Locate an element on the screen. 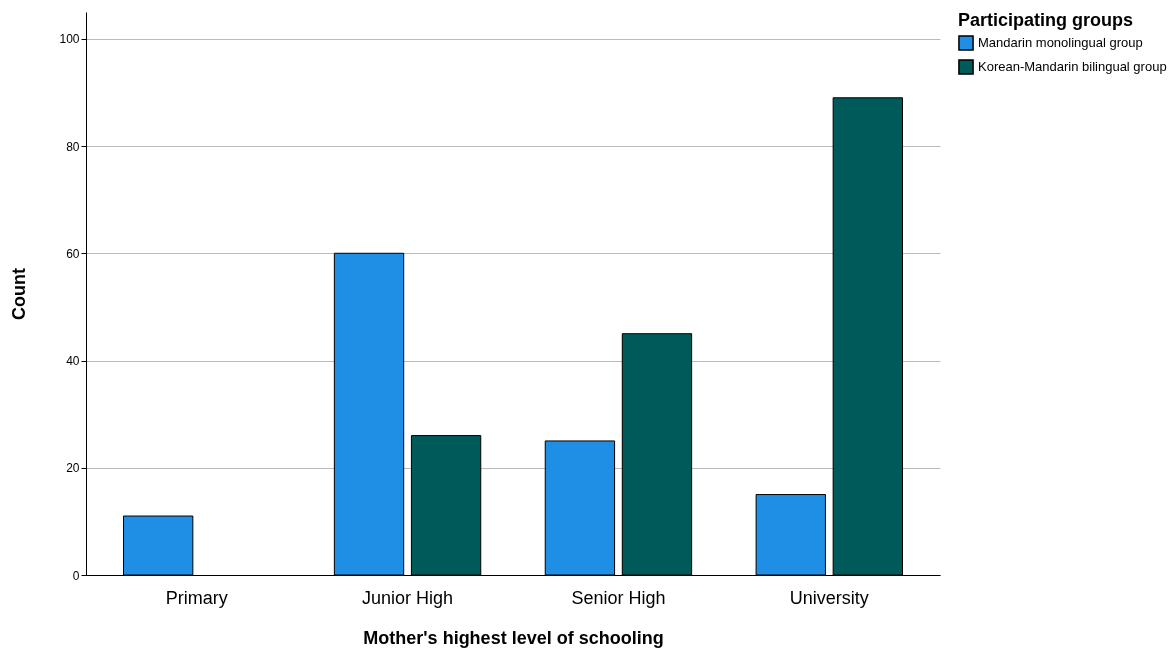 This screenshot has width=1172, height=652. legend-label: Korean-Mandarin bilingual group is located at coordinates (1072, 66).